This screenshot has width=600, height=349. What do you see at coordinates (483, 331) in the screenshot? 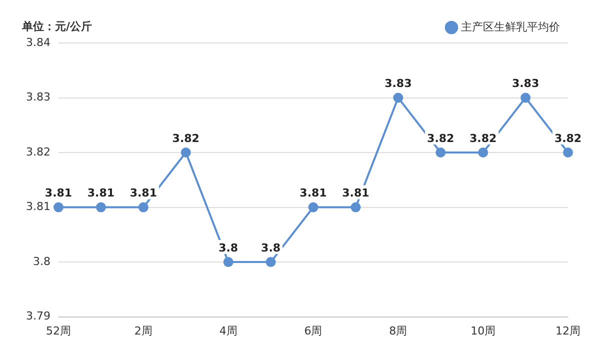
I see `x-tick-label: 10周` at bounding box center [483, 331].